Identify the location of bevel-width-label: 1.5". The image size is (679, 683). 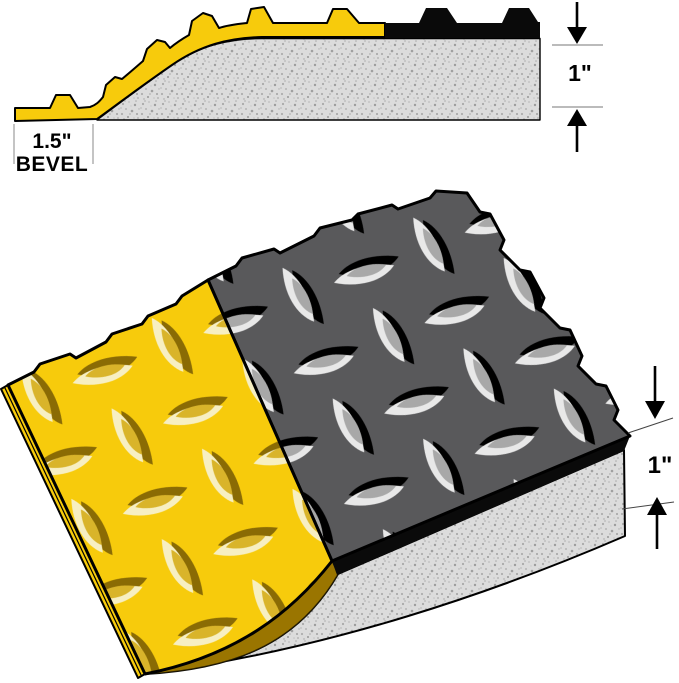
(52, 141).